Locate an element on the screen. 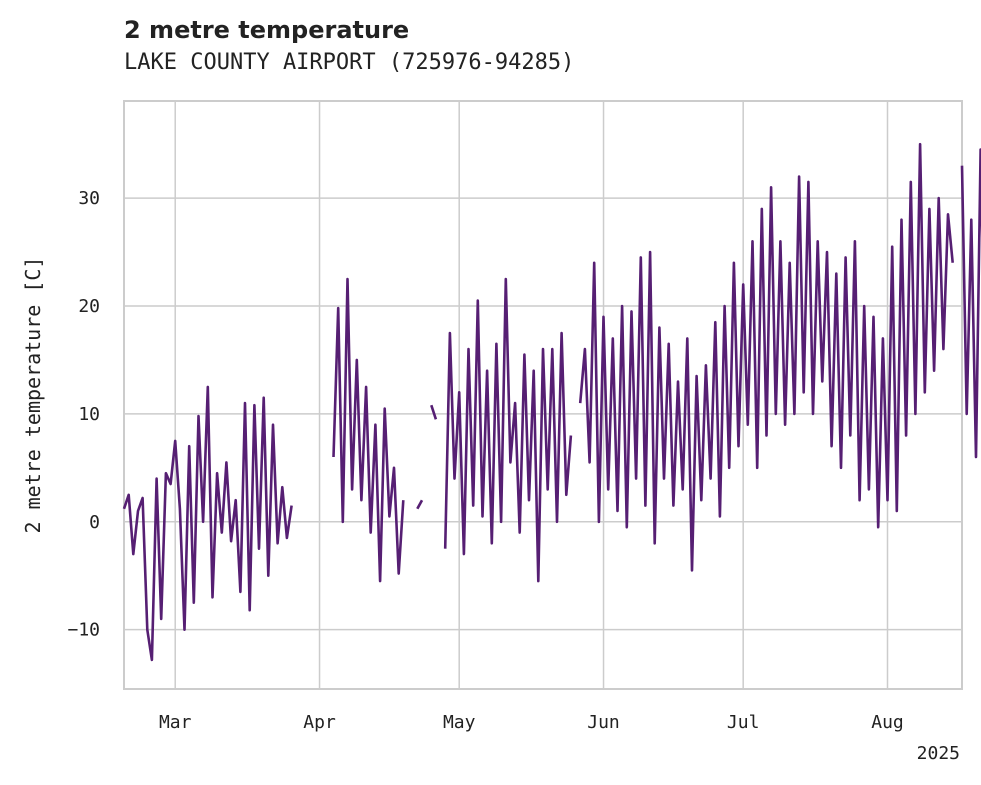 The height and width of the screenshot is (785, 981). y-tick-label: 10 is located at coordinates (89, 414).